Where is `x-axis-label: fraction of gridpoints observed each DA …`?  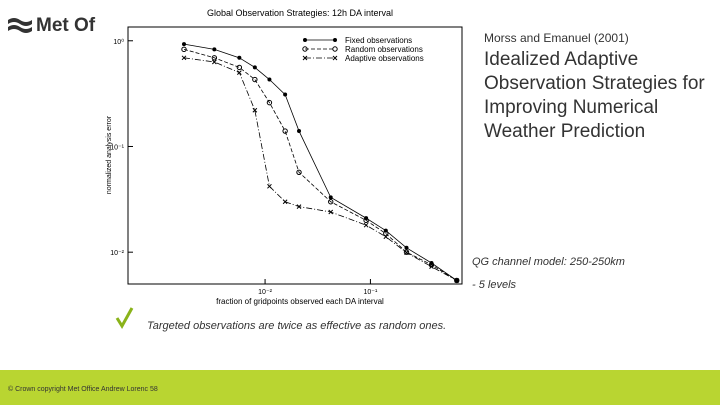
x-axis-label: fraction of gridpoints observed each DA … is located at coordinates (300, 301).